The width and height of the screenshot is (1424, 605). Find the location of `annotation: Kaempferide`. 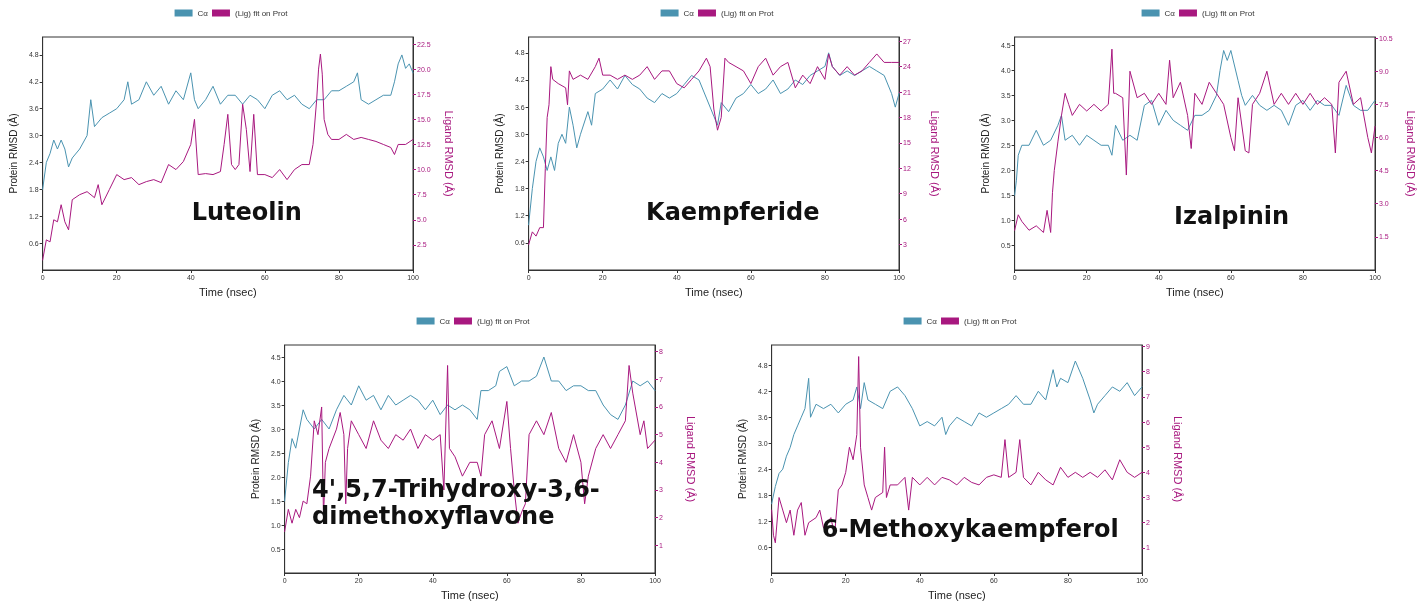

annotation: Kaempferide is located at coordinates (733, 211).